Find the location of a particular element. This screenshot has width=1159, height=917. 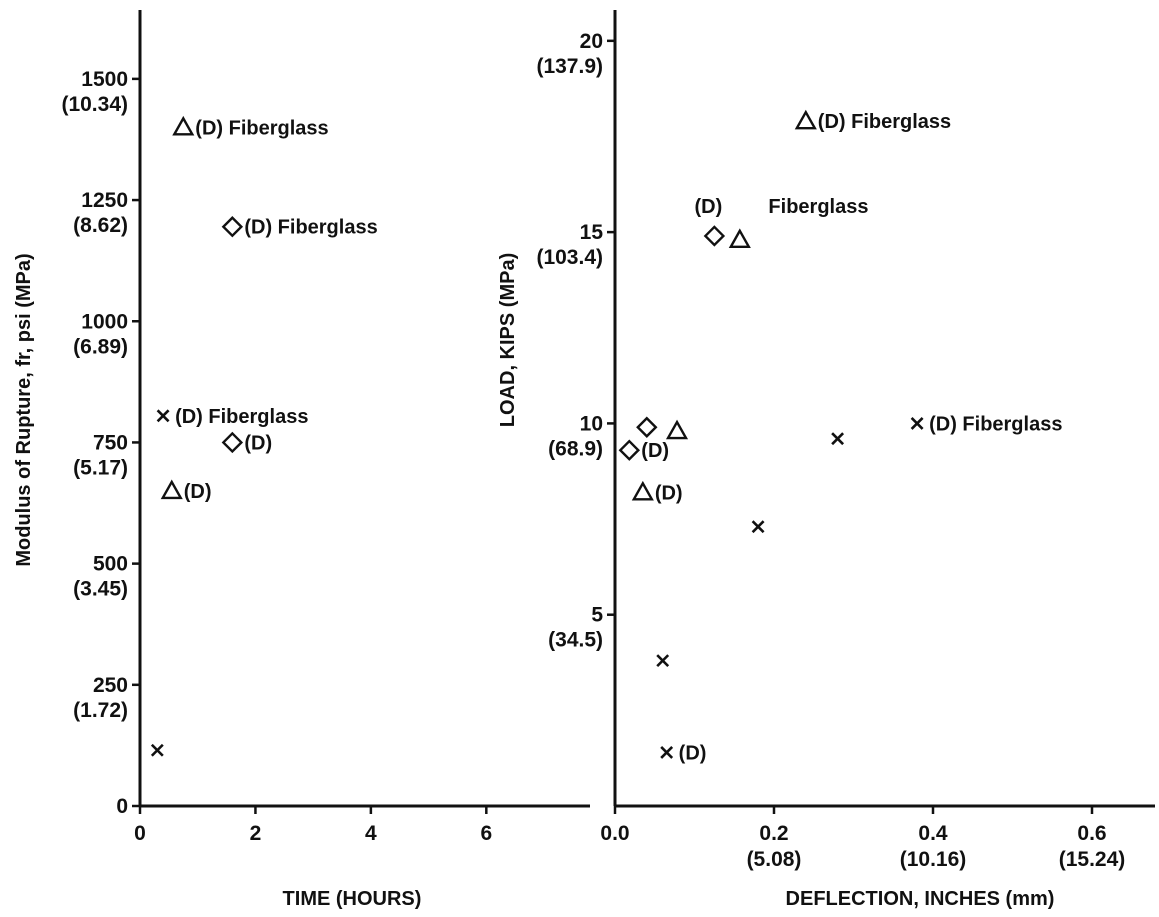

left-y-tick-label: 250 is located at coordinates (110, 685).